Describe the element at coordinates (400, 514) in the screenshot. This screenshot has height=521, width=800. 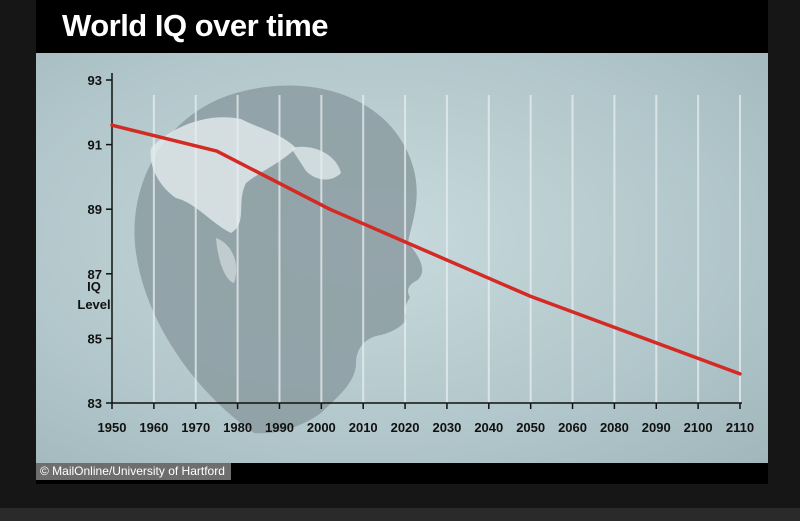
I see `bottom-bar` at that location.